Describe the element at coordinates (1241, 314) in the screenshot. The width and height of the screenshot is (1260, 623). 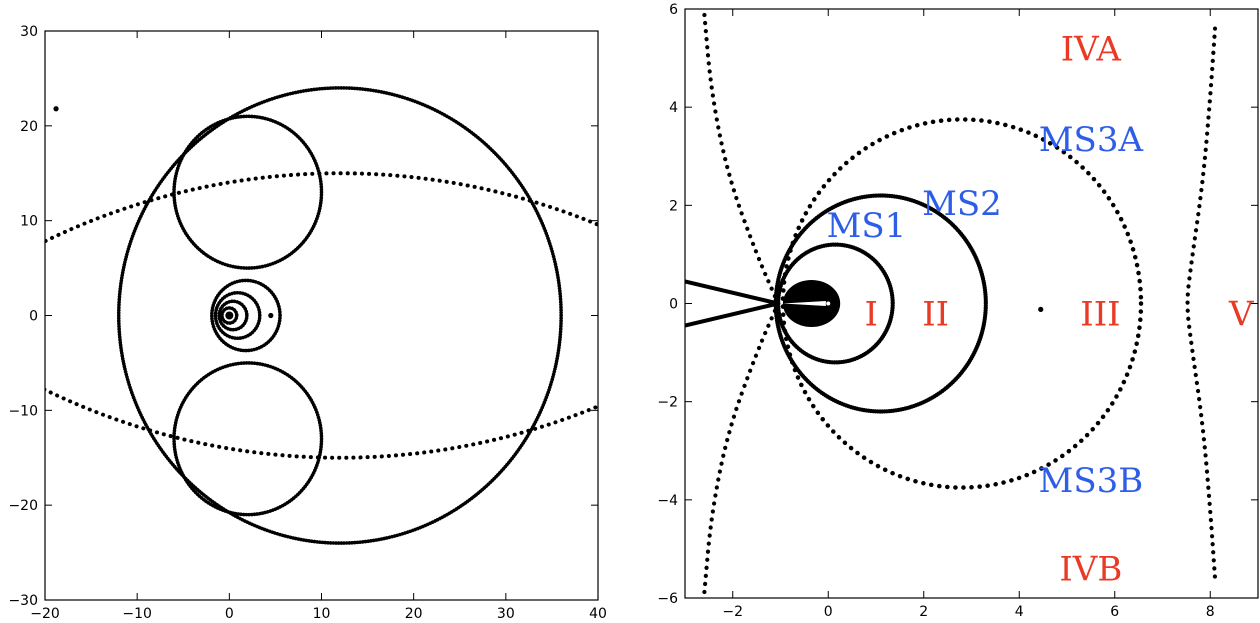
I see `region-label-v: V` at that location.